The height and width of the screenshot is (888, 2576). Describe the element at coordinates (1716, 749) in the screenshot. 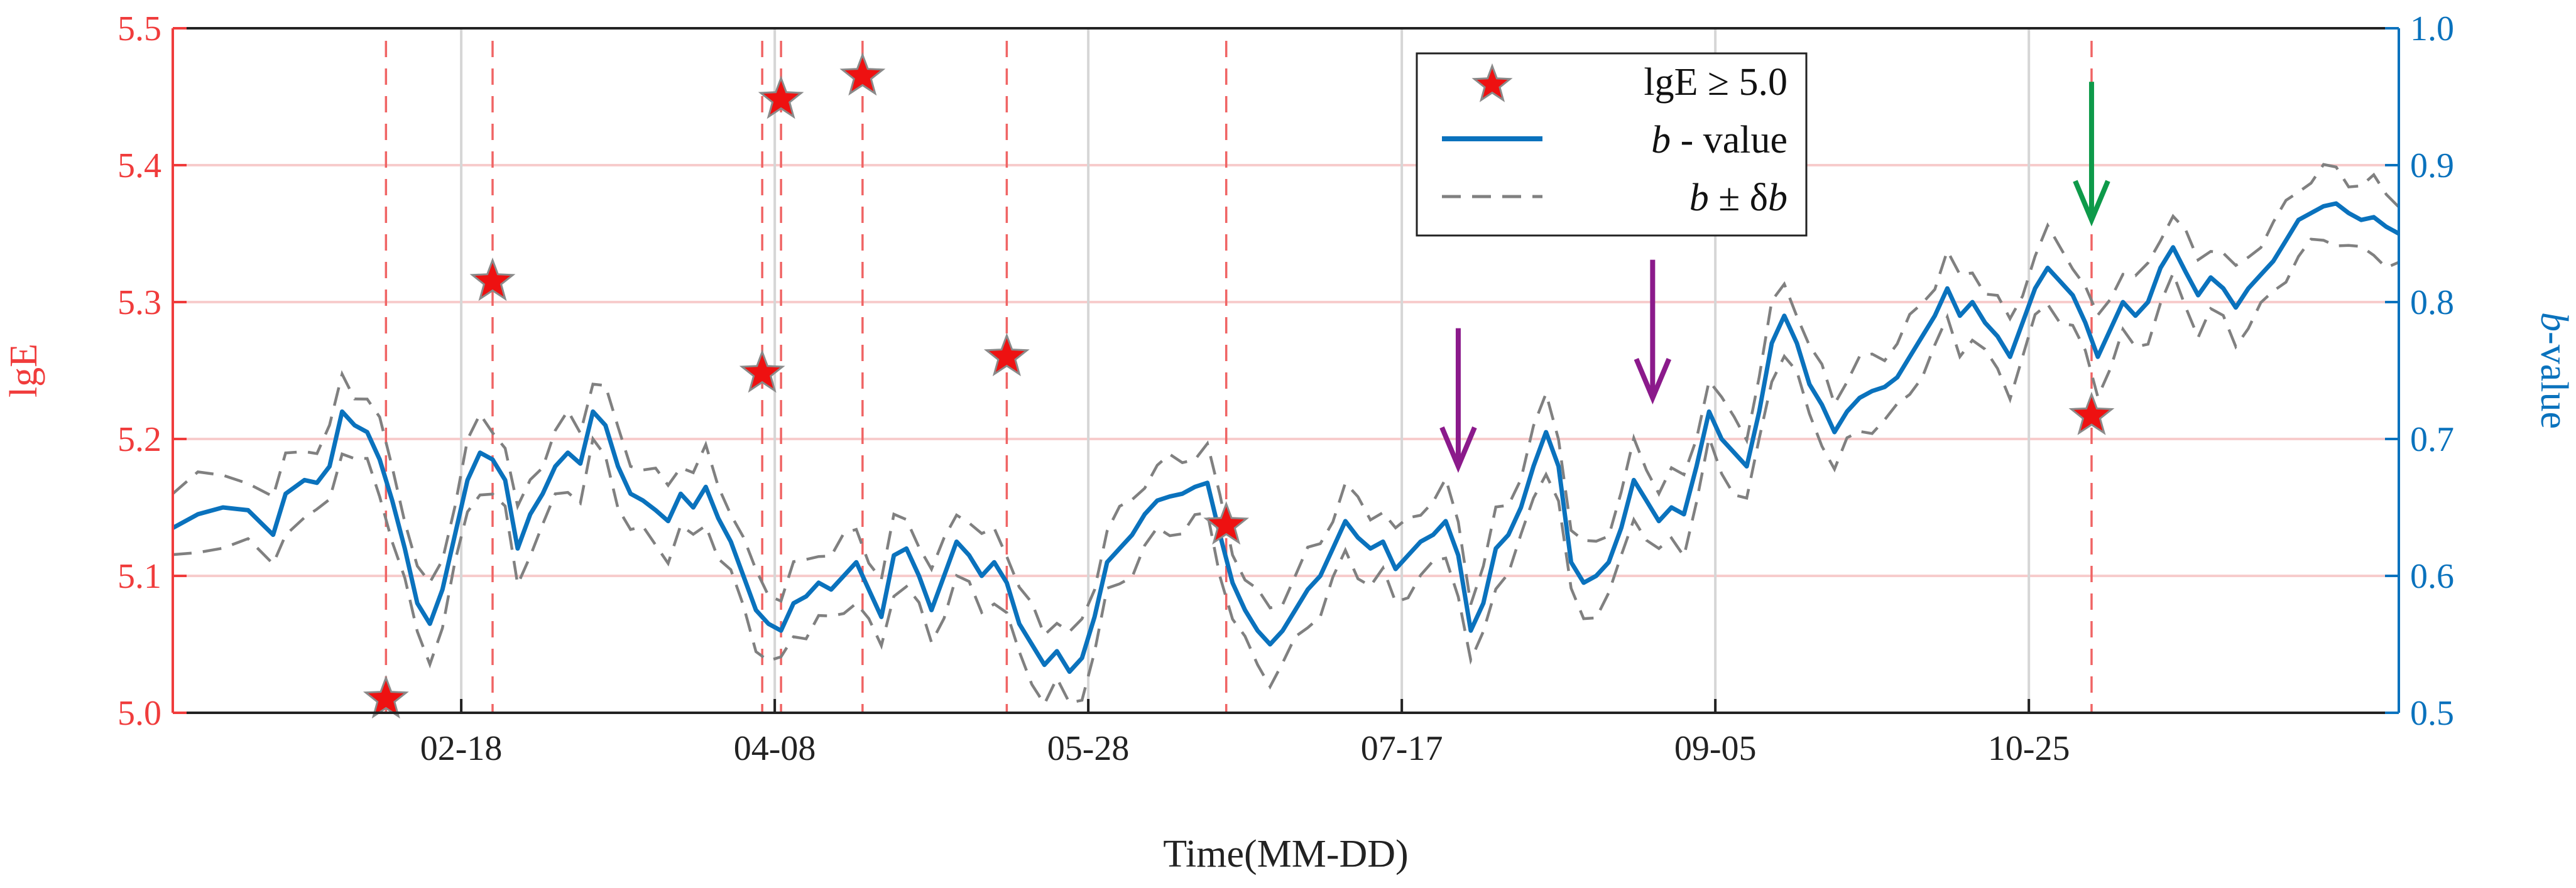

I see `x-tick-label-4: 09-05` at that location.